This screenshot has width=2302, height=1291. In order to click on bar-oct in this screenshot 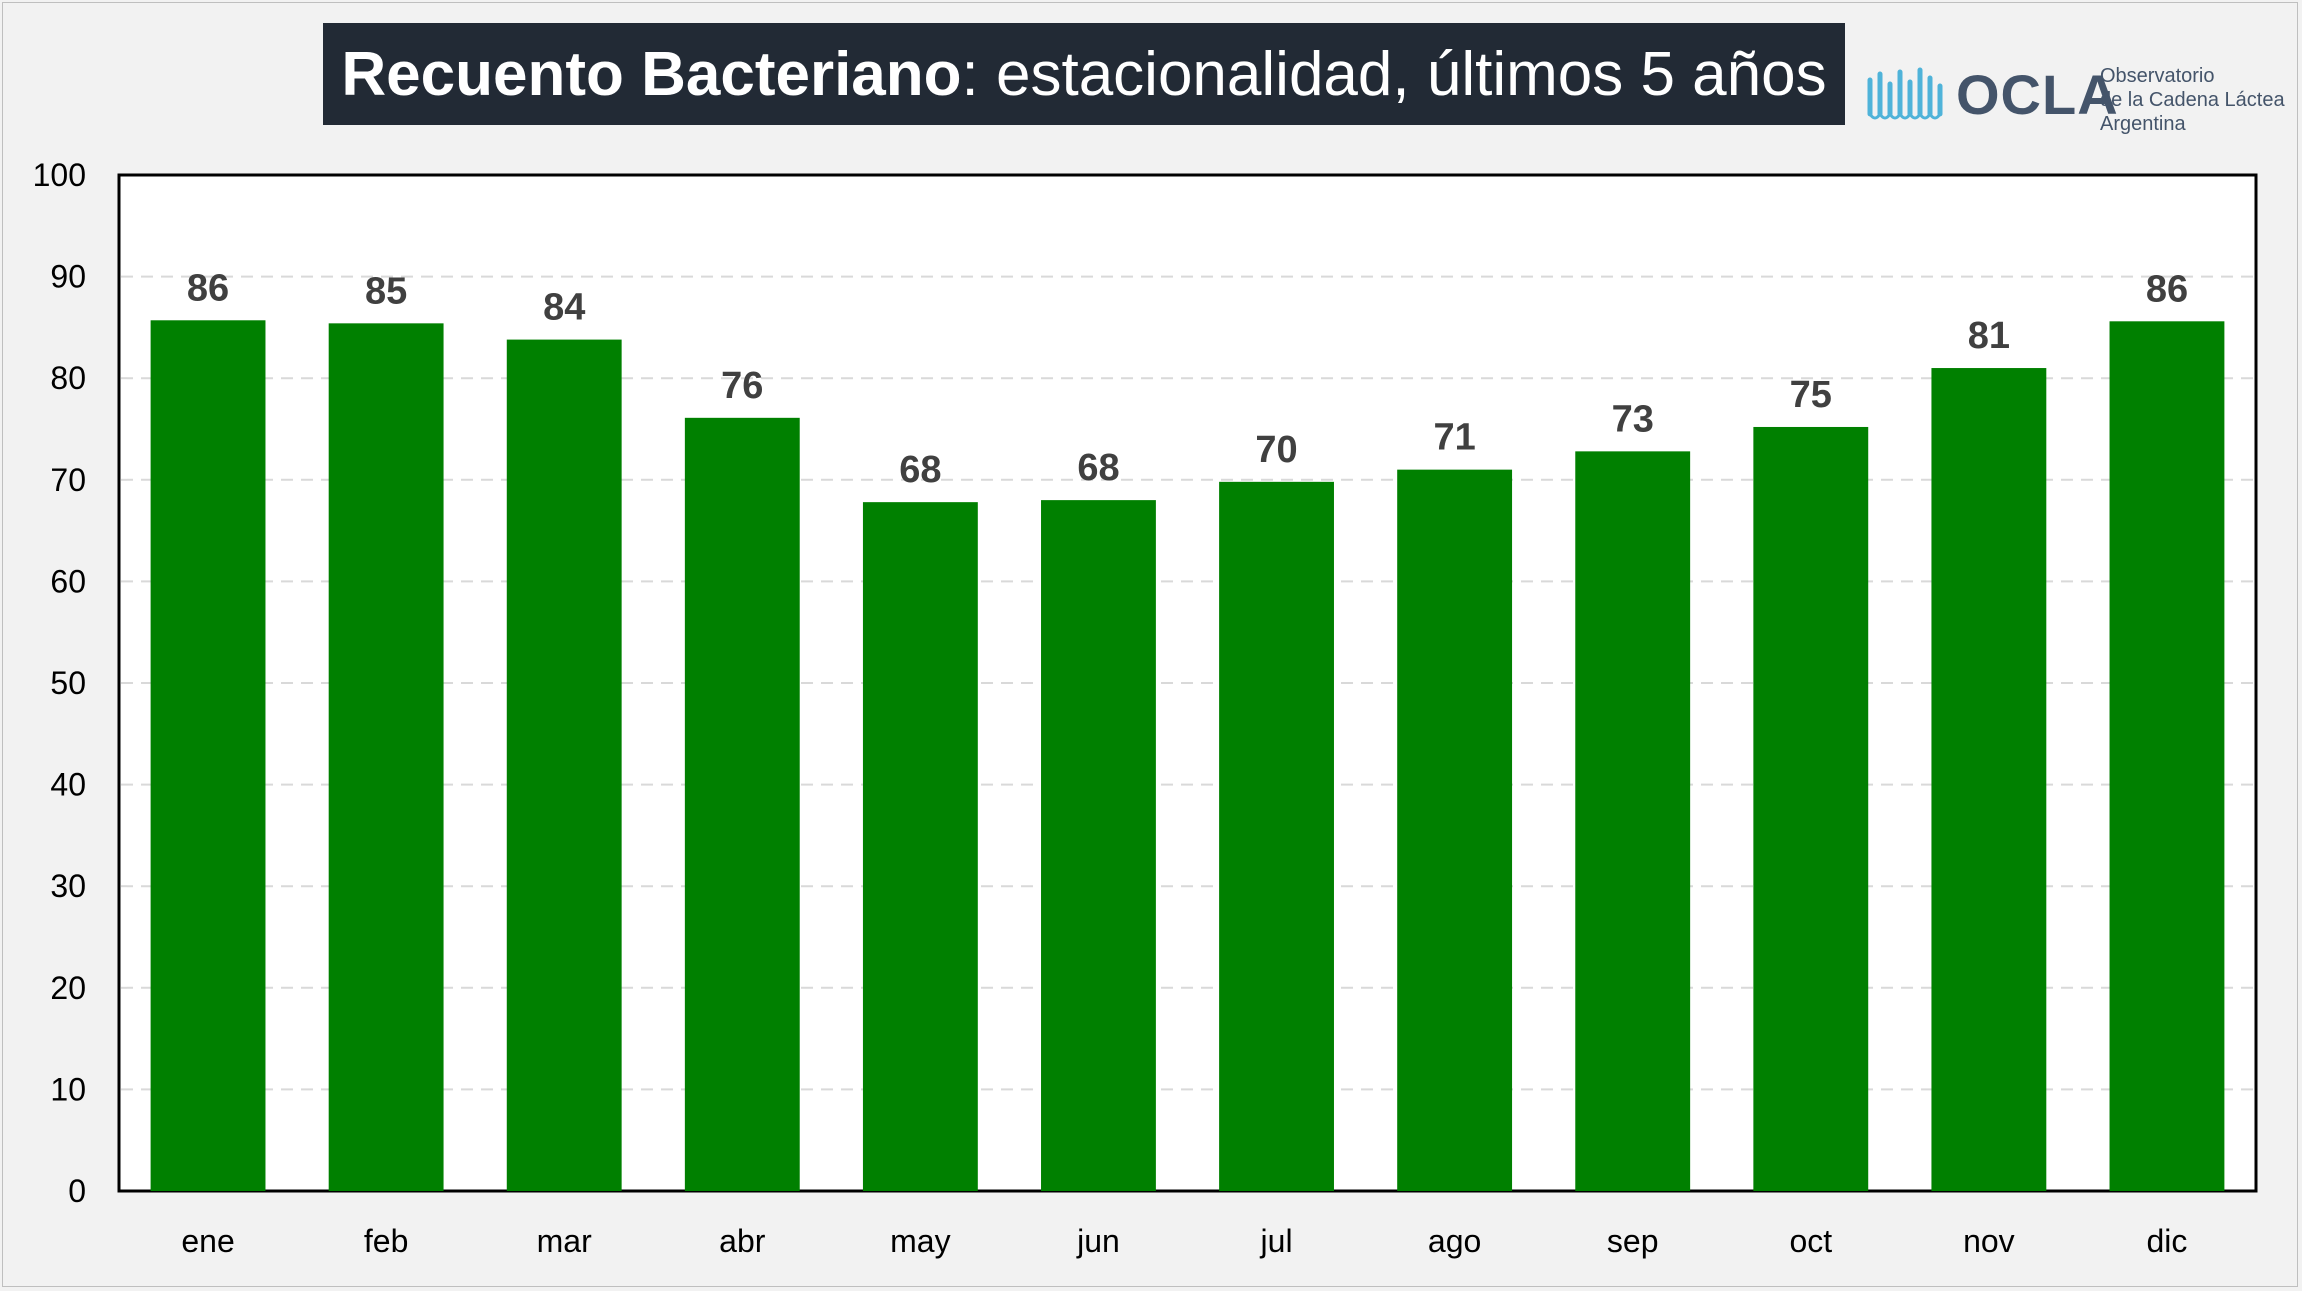, I will do `click(1811, 808)`.